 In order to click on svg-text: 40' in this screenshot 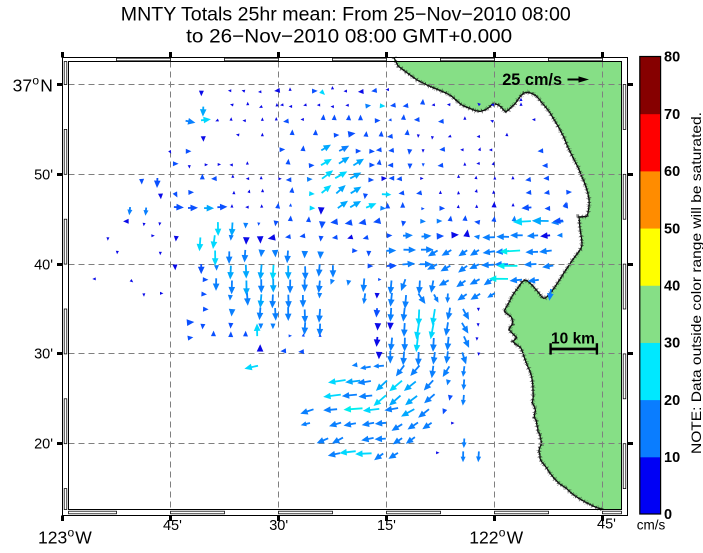, I will do `click(43, 266)`.